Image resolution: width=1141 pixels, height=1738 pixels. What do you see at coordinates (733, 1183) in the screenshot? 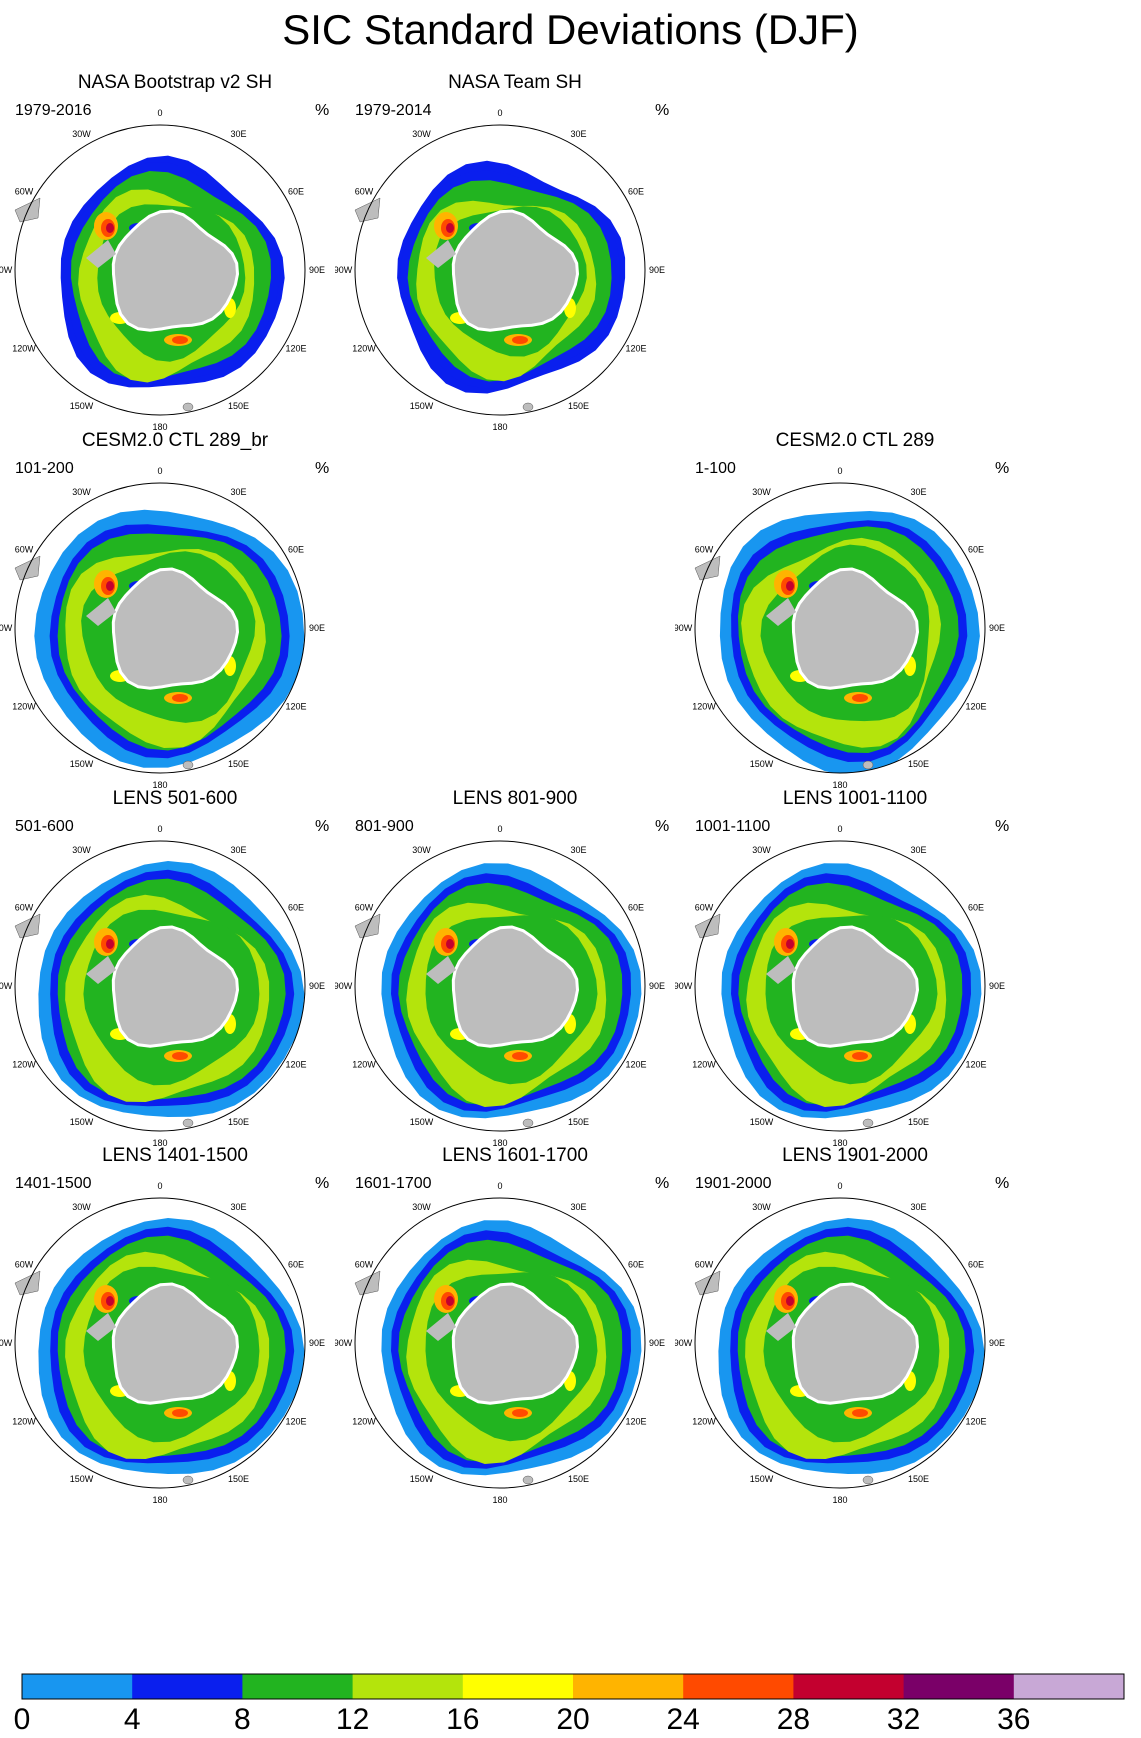
I see `panel-years: 1901-2000` at bounding box center [733, 1183].